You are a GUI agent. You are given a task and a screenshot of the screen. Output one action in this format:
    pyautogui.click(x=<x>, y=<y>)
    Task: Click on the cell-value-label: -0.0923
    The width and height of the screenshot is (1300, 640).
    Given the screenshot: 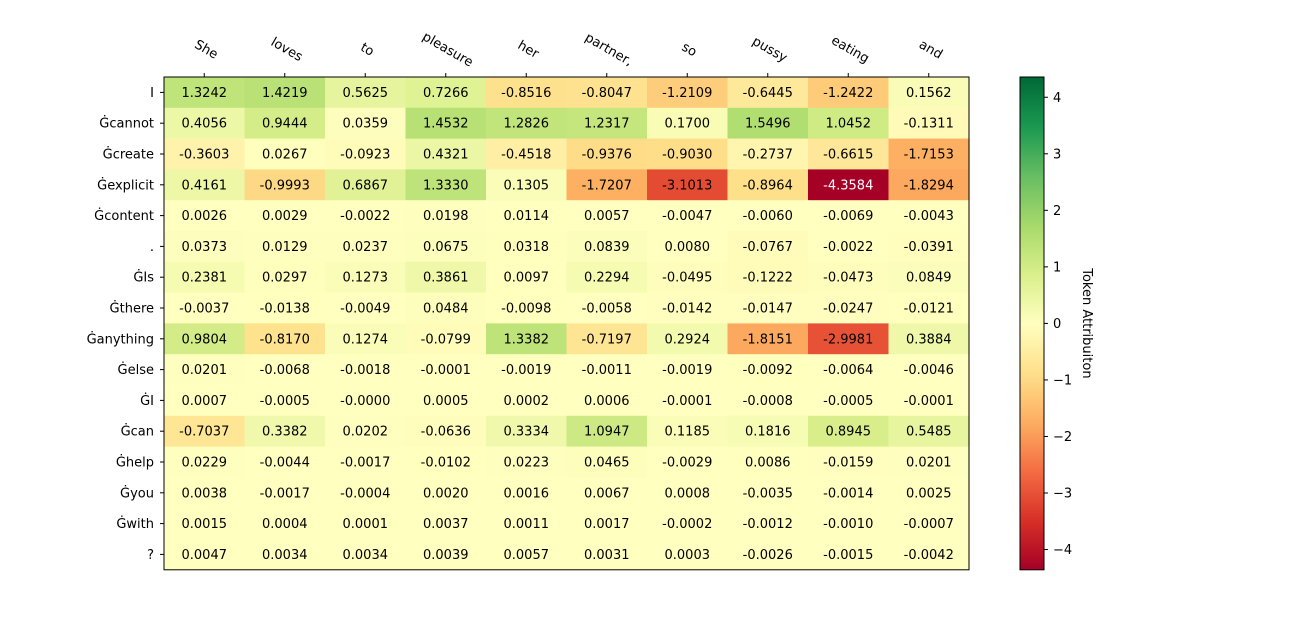 What is the action you would take?
    pyautogui.click(x=365, y=155)
    